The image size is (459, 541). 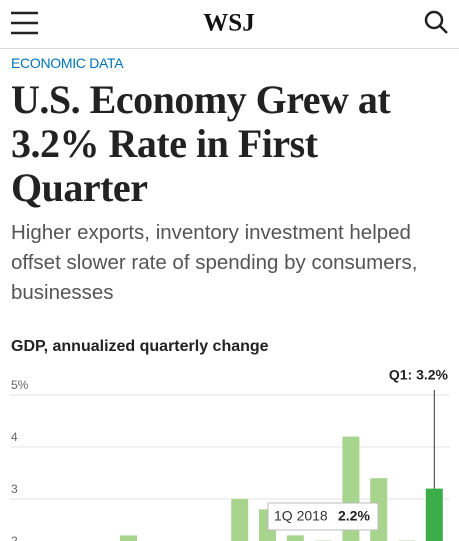 What do you see at coordinates (14, 437) in the screenshot?
I see `y-tick-label: 4` at bounding box center [14, 437].